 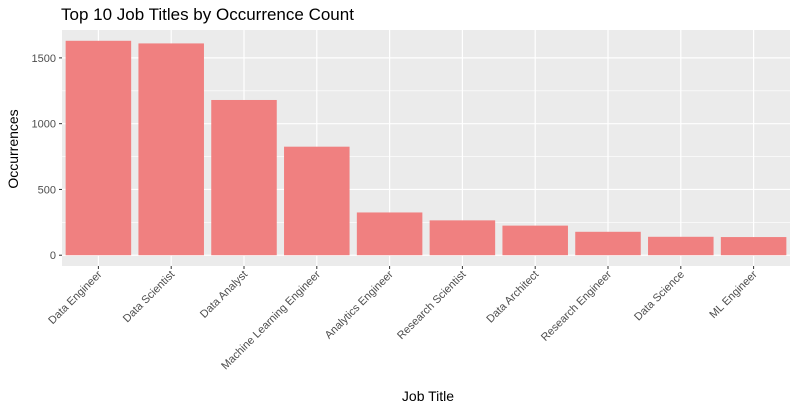 I want to click on x-tick-label: Analytics Engineer, so click(x=359, y=304).